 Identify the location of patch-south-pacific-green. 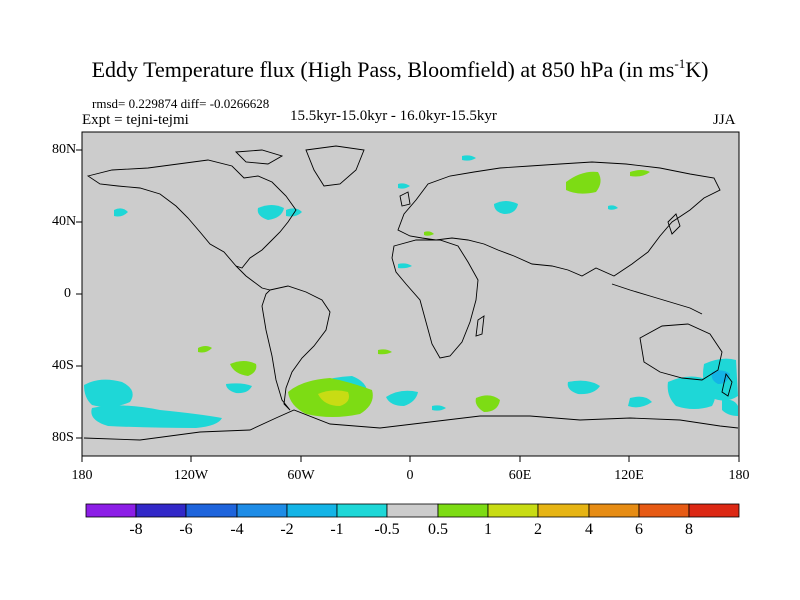
(243, 368).